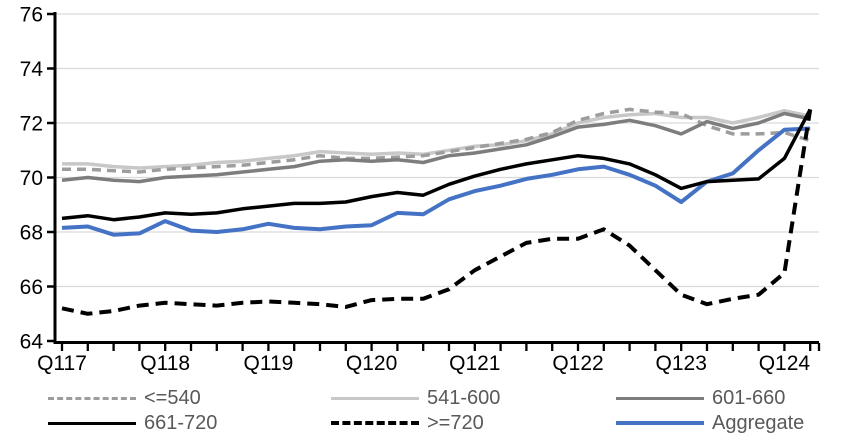 The height and width of the screenshot is (441, 852). What do you see at coordinates (31, 287) in the screenshot?
I see `y-tick-label-66: 66` at bounding box center [31, 287].